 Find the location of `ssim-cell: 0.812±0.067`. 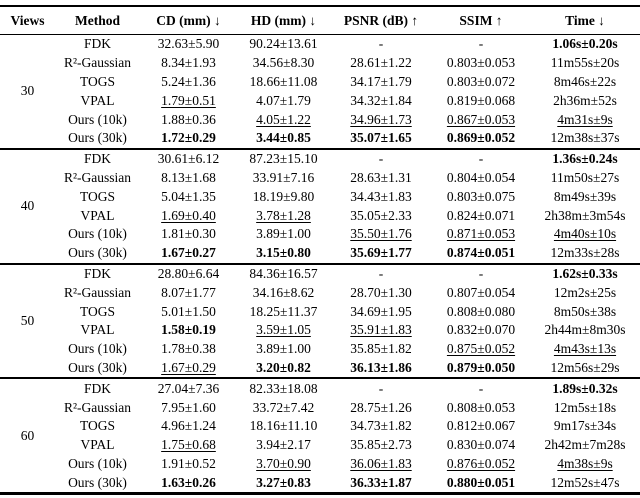

ssim-cell: 0.812±0.067 is located at coordinates (481, 426).